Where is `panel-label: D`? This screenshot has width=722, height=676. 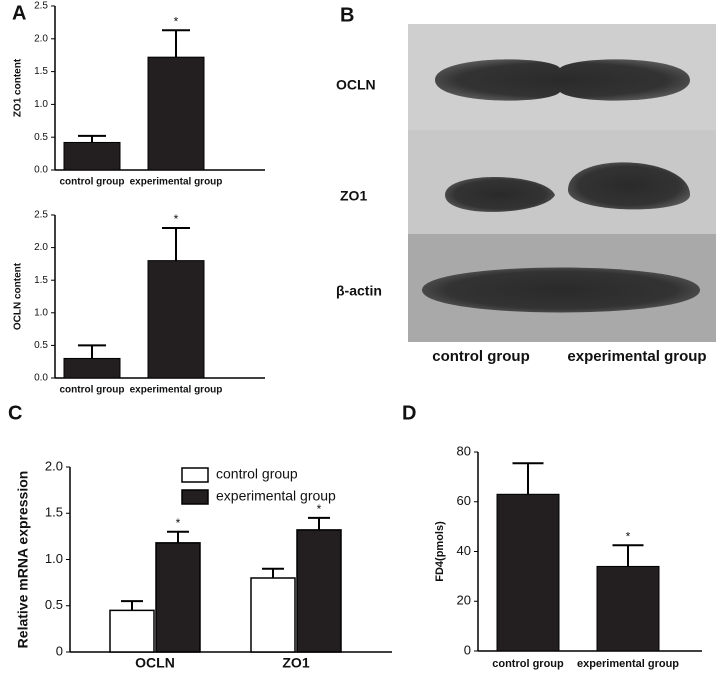 panel-label: D is located at coordinates (409, 413).